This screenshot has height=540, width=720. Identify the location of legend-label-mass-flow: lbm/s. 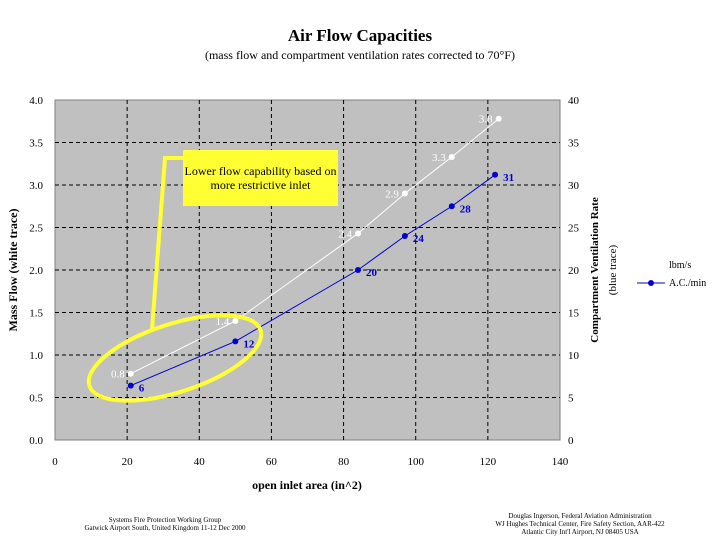
(680, 265).